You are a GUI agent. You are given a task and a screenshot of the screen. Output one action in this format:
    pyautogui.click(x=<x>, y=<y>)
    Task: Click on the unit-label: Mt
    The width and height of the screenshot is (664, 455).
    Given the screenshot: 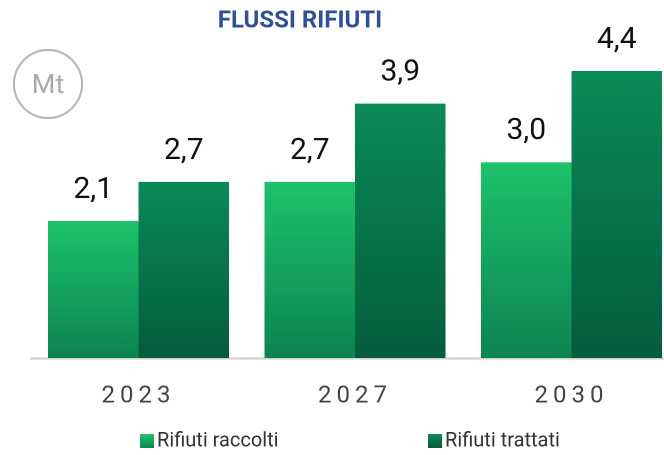 What is the action you would take?
    pyautogui.click(x=48, y=84)
    